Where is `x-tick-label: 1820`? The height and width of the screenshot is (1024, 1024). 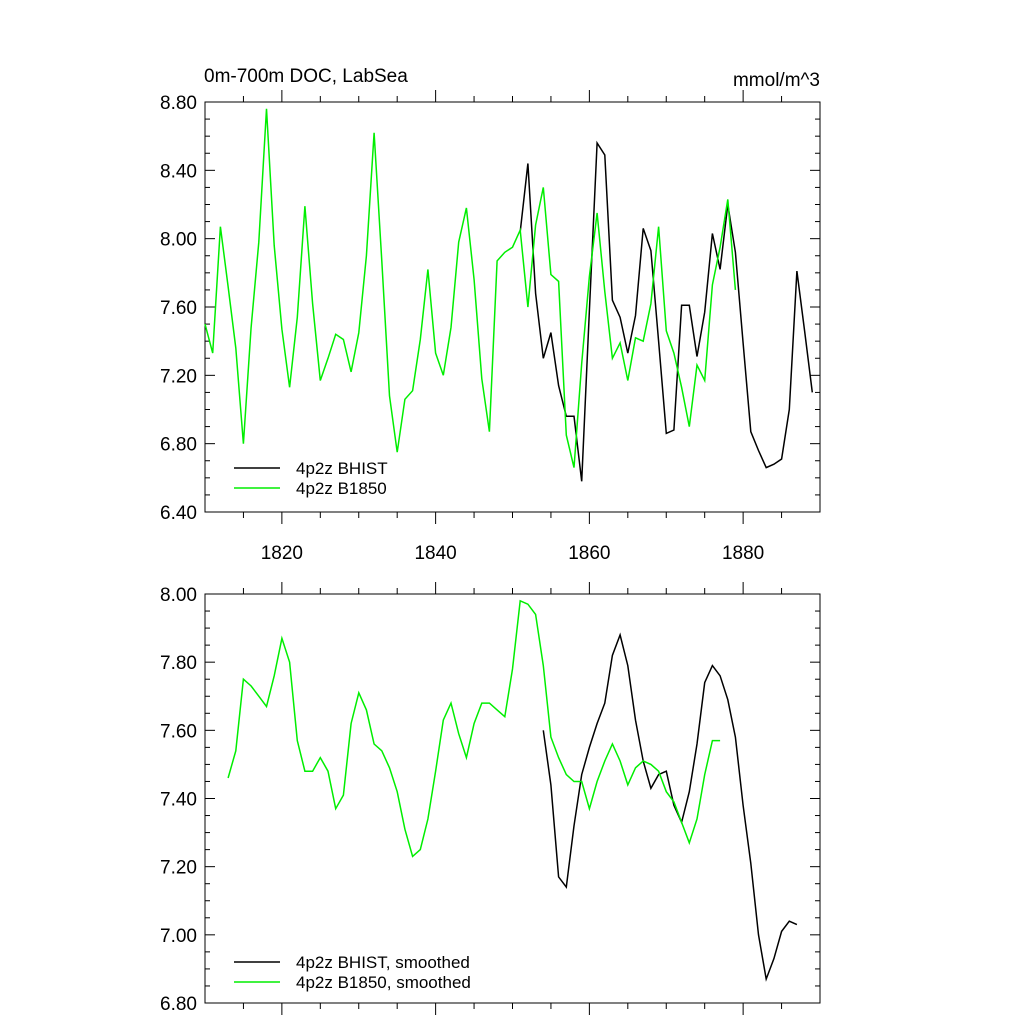
x-tick-label: 1820 is located at coordinates (282, 553).